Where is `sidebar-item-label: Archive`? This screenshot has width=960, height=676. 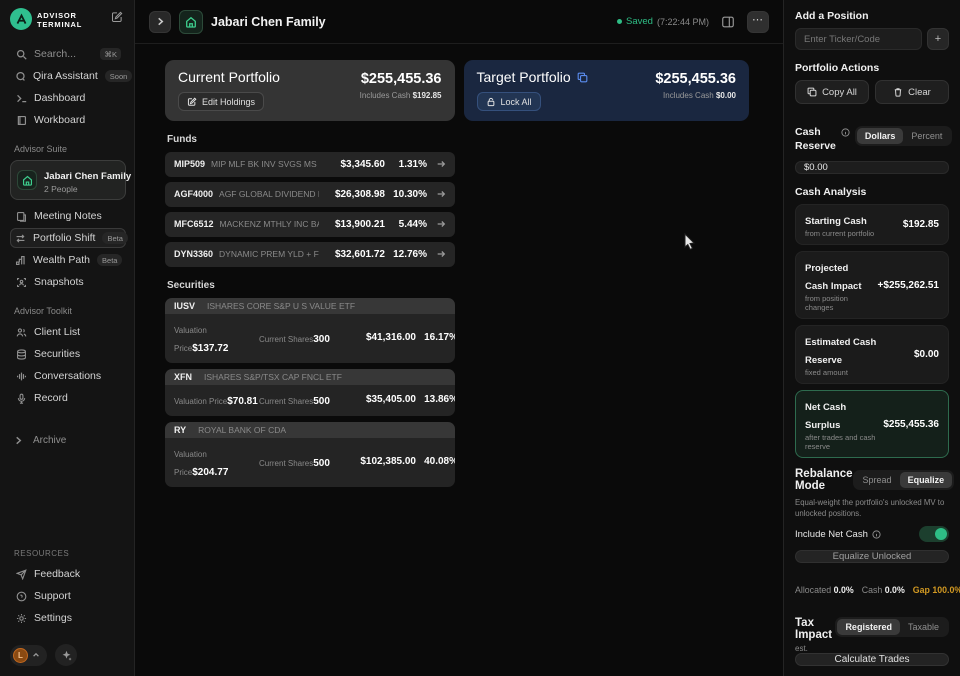 sidebar-item-label: Archive is located at coordinates (50, 440).